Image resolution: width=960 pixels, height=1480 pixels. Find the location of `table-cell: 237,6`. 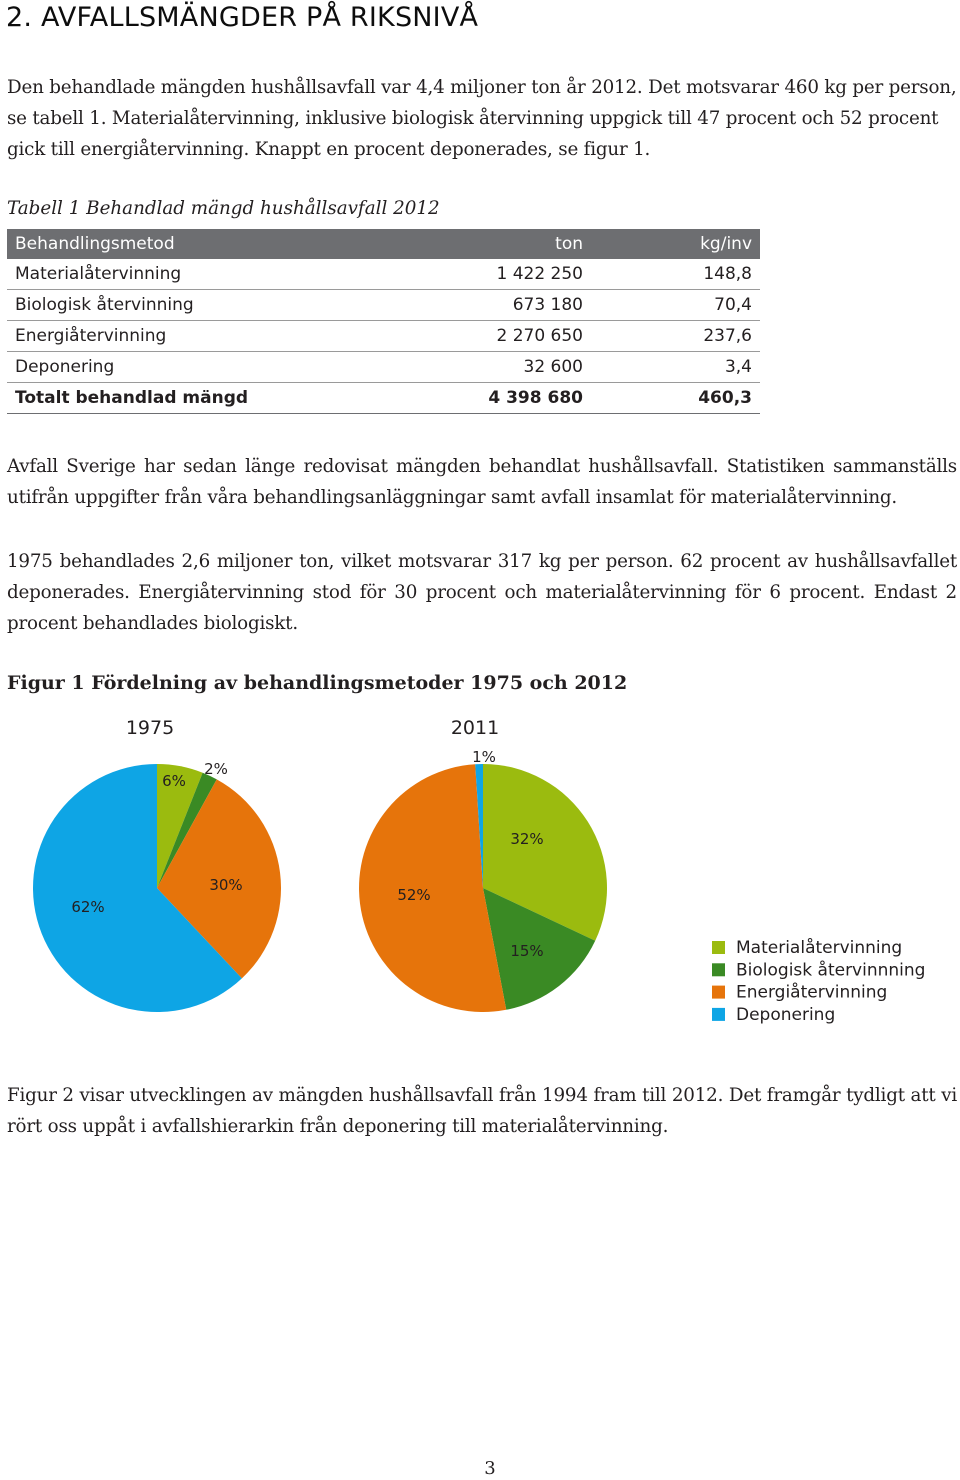

table-cell: 237,6 is located at coordinates (675, 336).